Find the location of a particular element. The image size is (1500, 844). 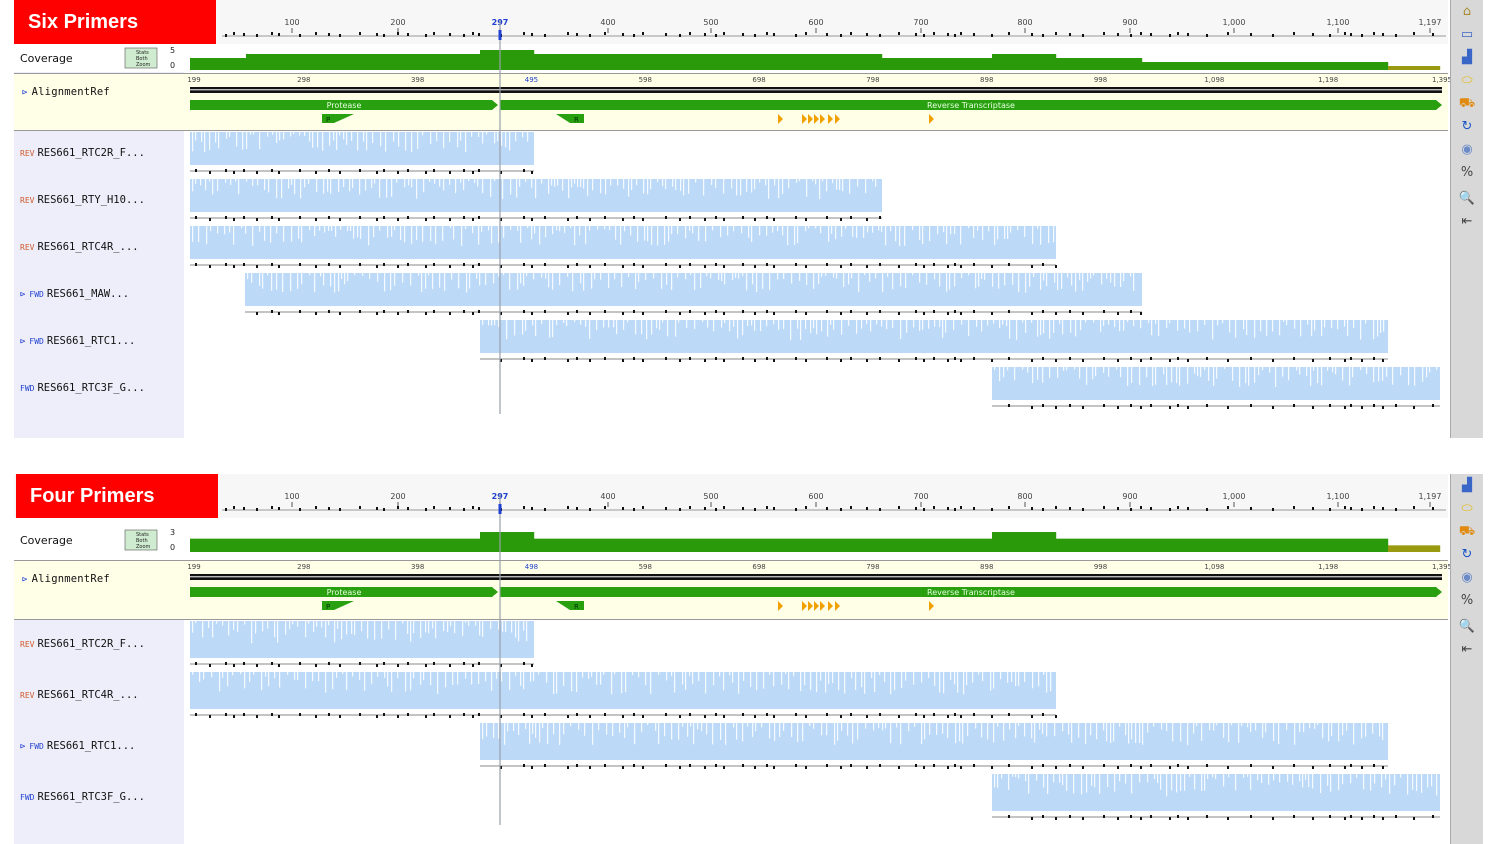

home-icon: ⌂ is located at coordinates (1467, 11).